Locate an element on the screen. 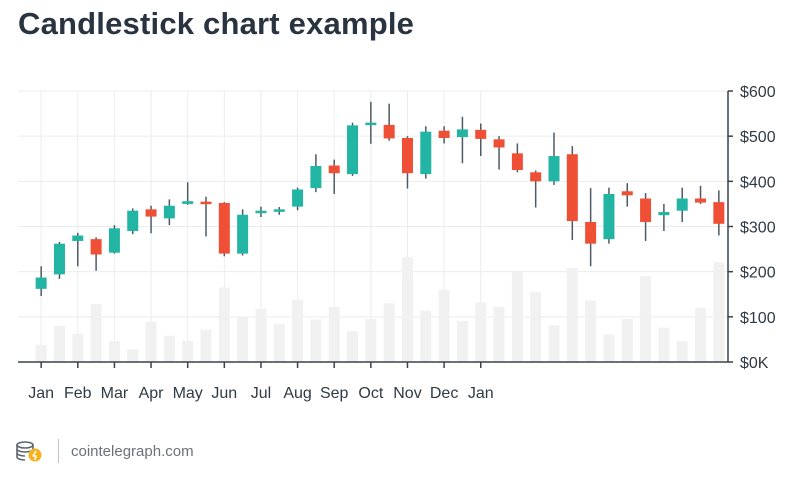  x-tick-label: Aug is located at coordinates (297, 393).